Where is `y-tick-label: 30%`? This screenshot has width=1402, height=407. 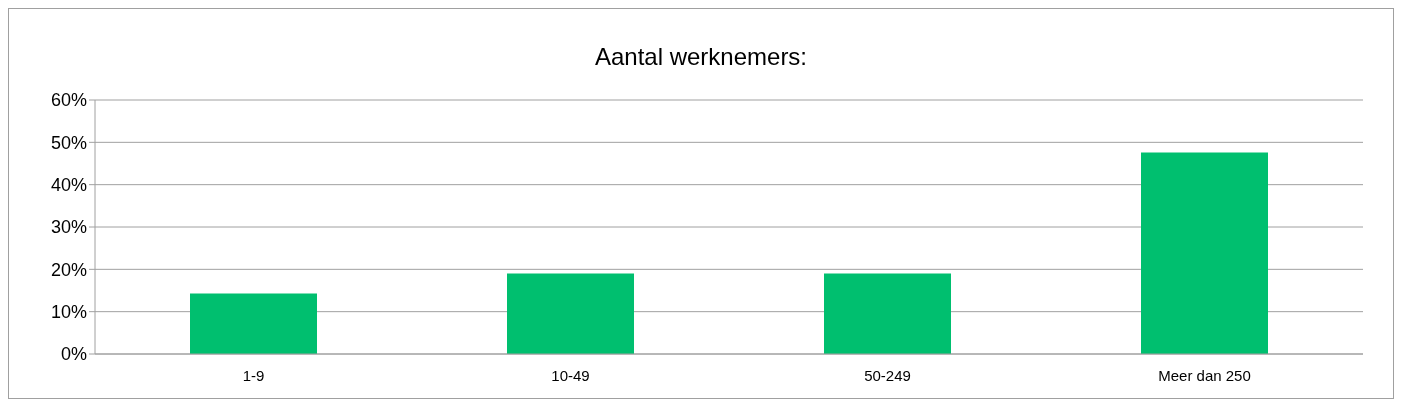 y-tick-label: 30% is located at coordinates (68, 227).